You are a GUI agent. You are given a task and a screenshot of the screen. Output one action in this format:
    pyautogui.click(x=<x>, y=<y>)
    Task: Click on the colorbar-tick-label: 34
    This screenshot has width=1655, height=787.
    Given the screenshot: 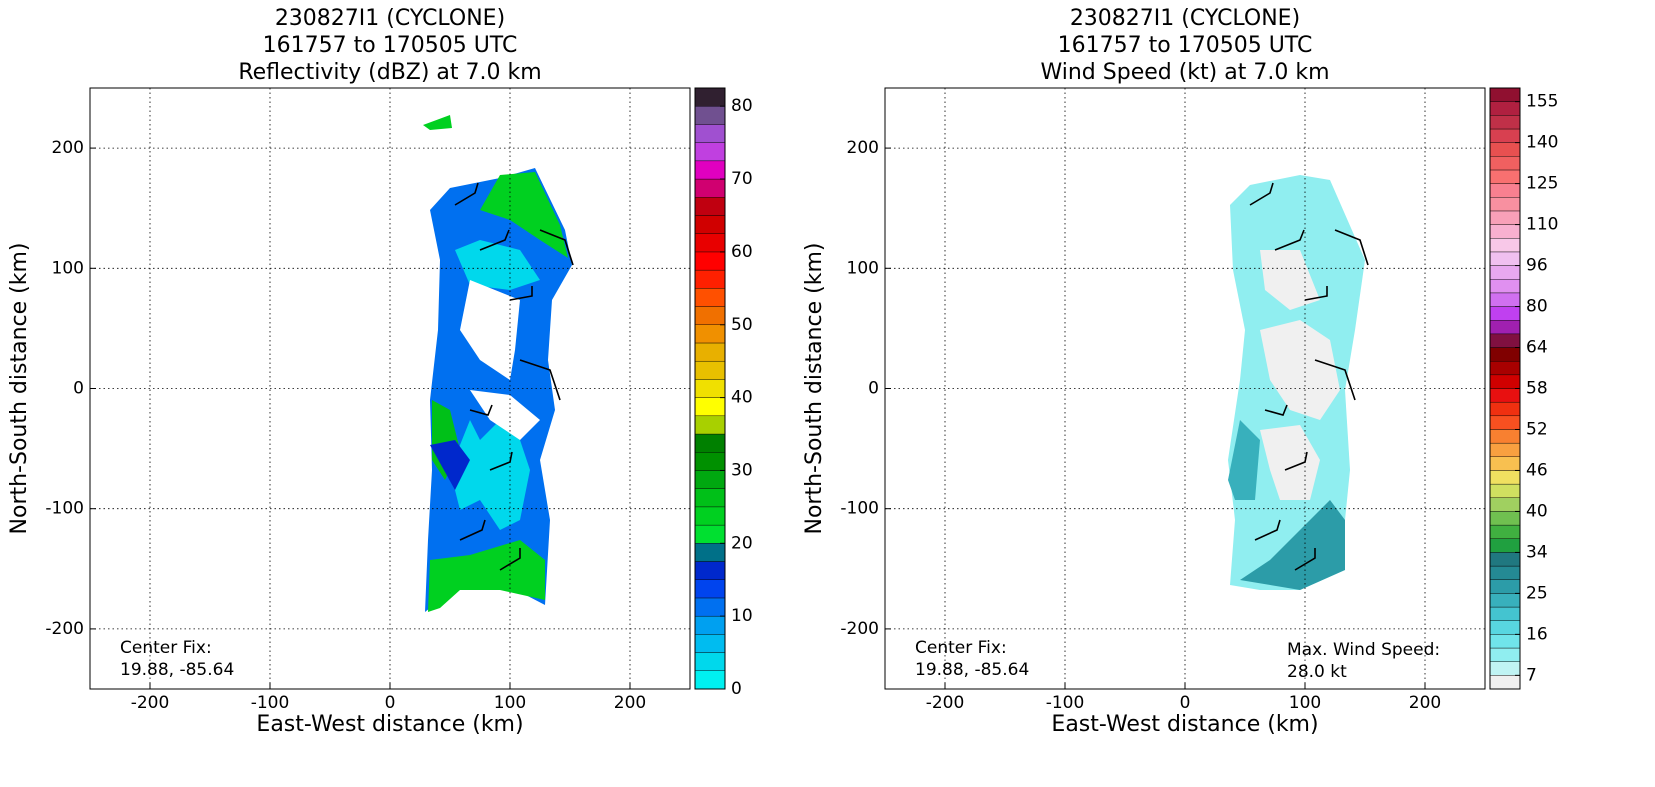 What is the action you would take?
    pyautogui.click(x=1537, y=552)
    